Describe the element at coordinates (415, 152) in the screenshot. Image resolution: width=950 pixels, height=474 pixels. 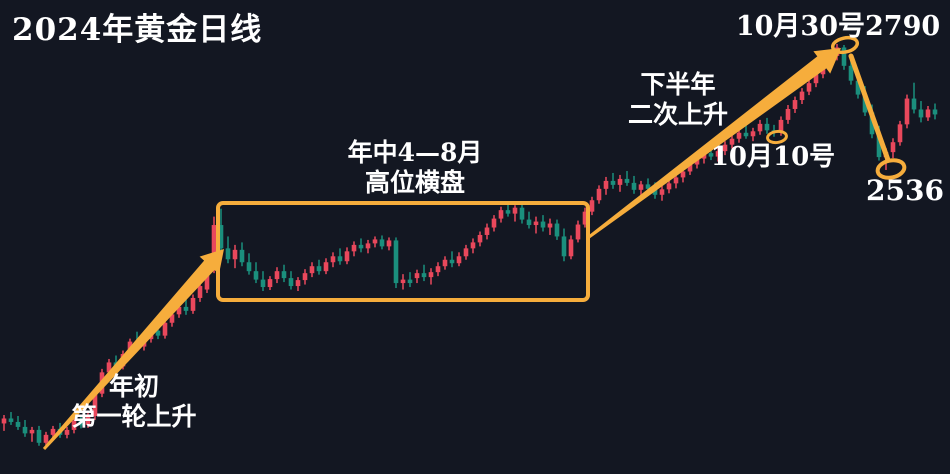
I see `consolidation-label-line1: 年中4—8月` at that location.